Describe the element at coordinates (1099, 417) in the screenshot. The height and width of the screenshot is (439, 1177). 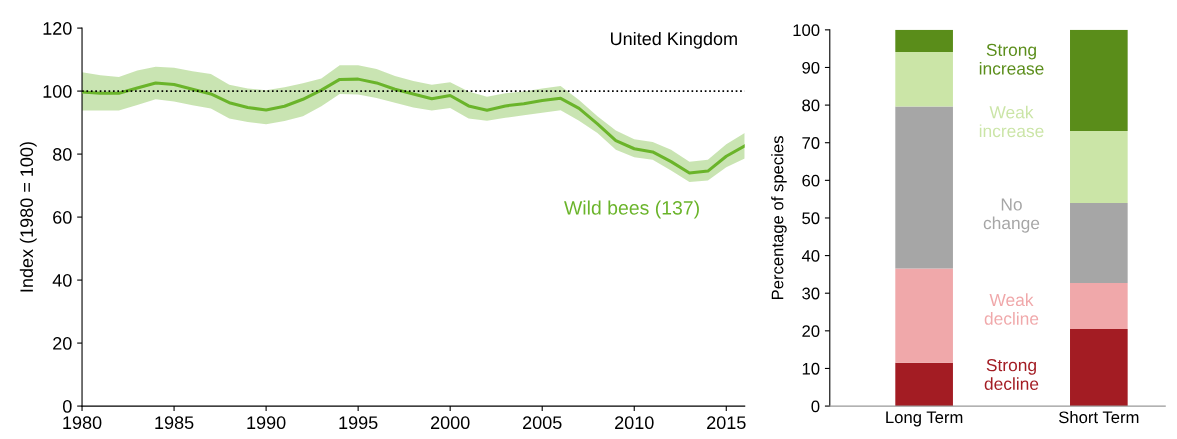
I see `x-tick-label: Short Term` at that location.